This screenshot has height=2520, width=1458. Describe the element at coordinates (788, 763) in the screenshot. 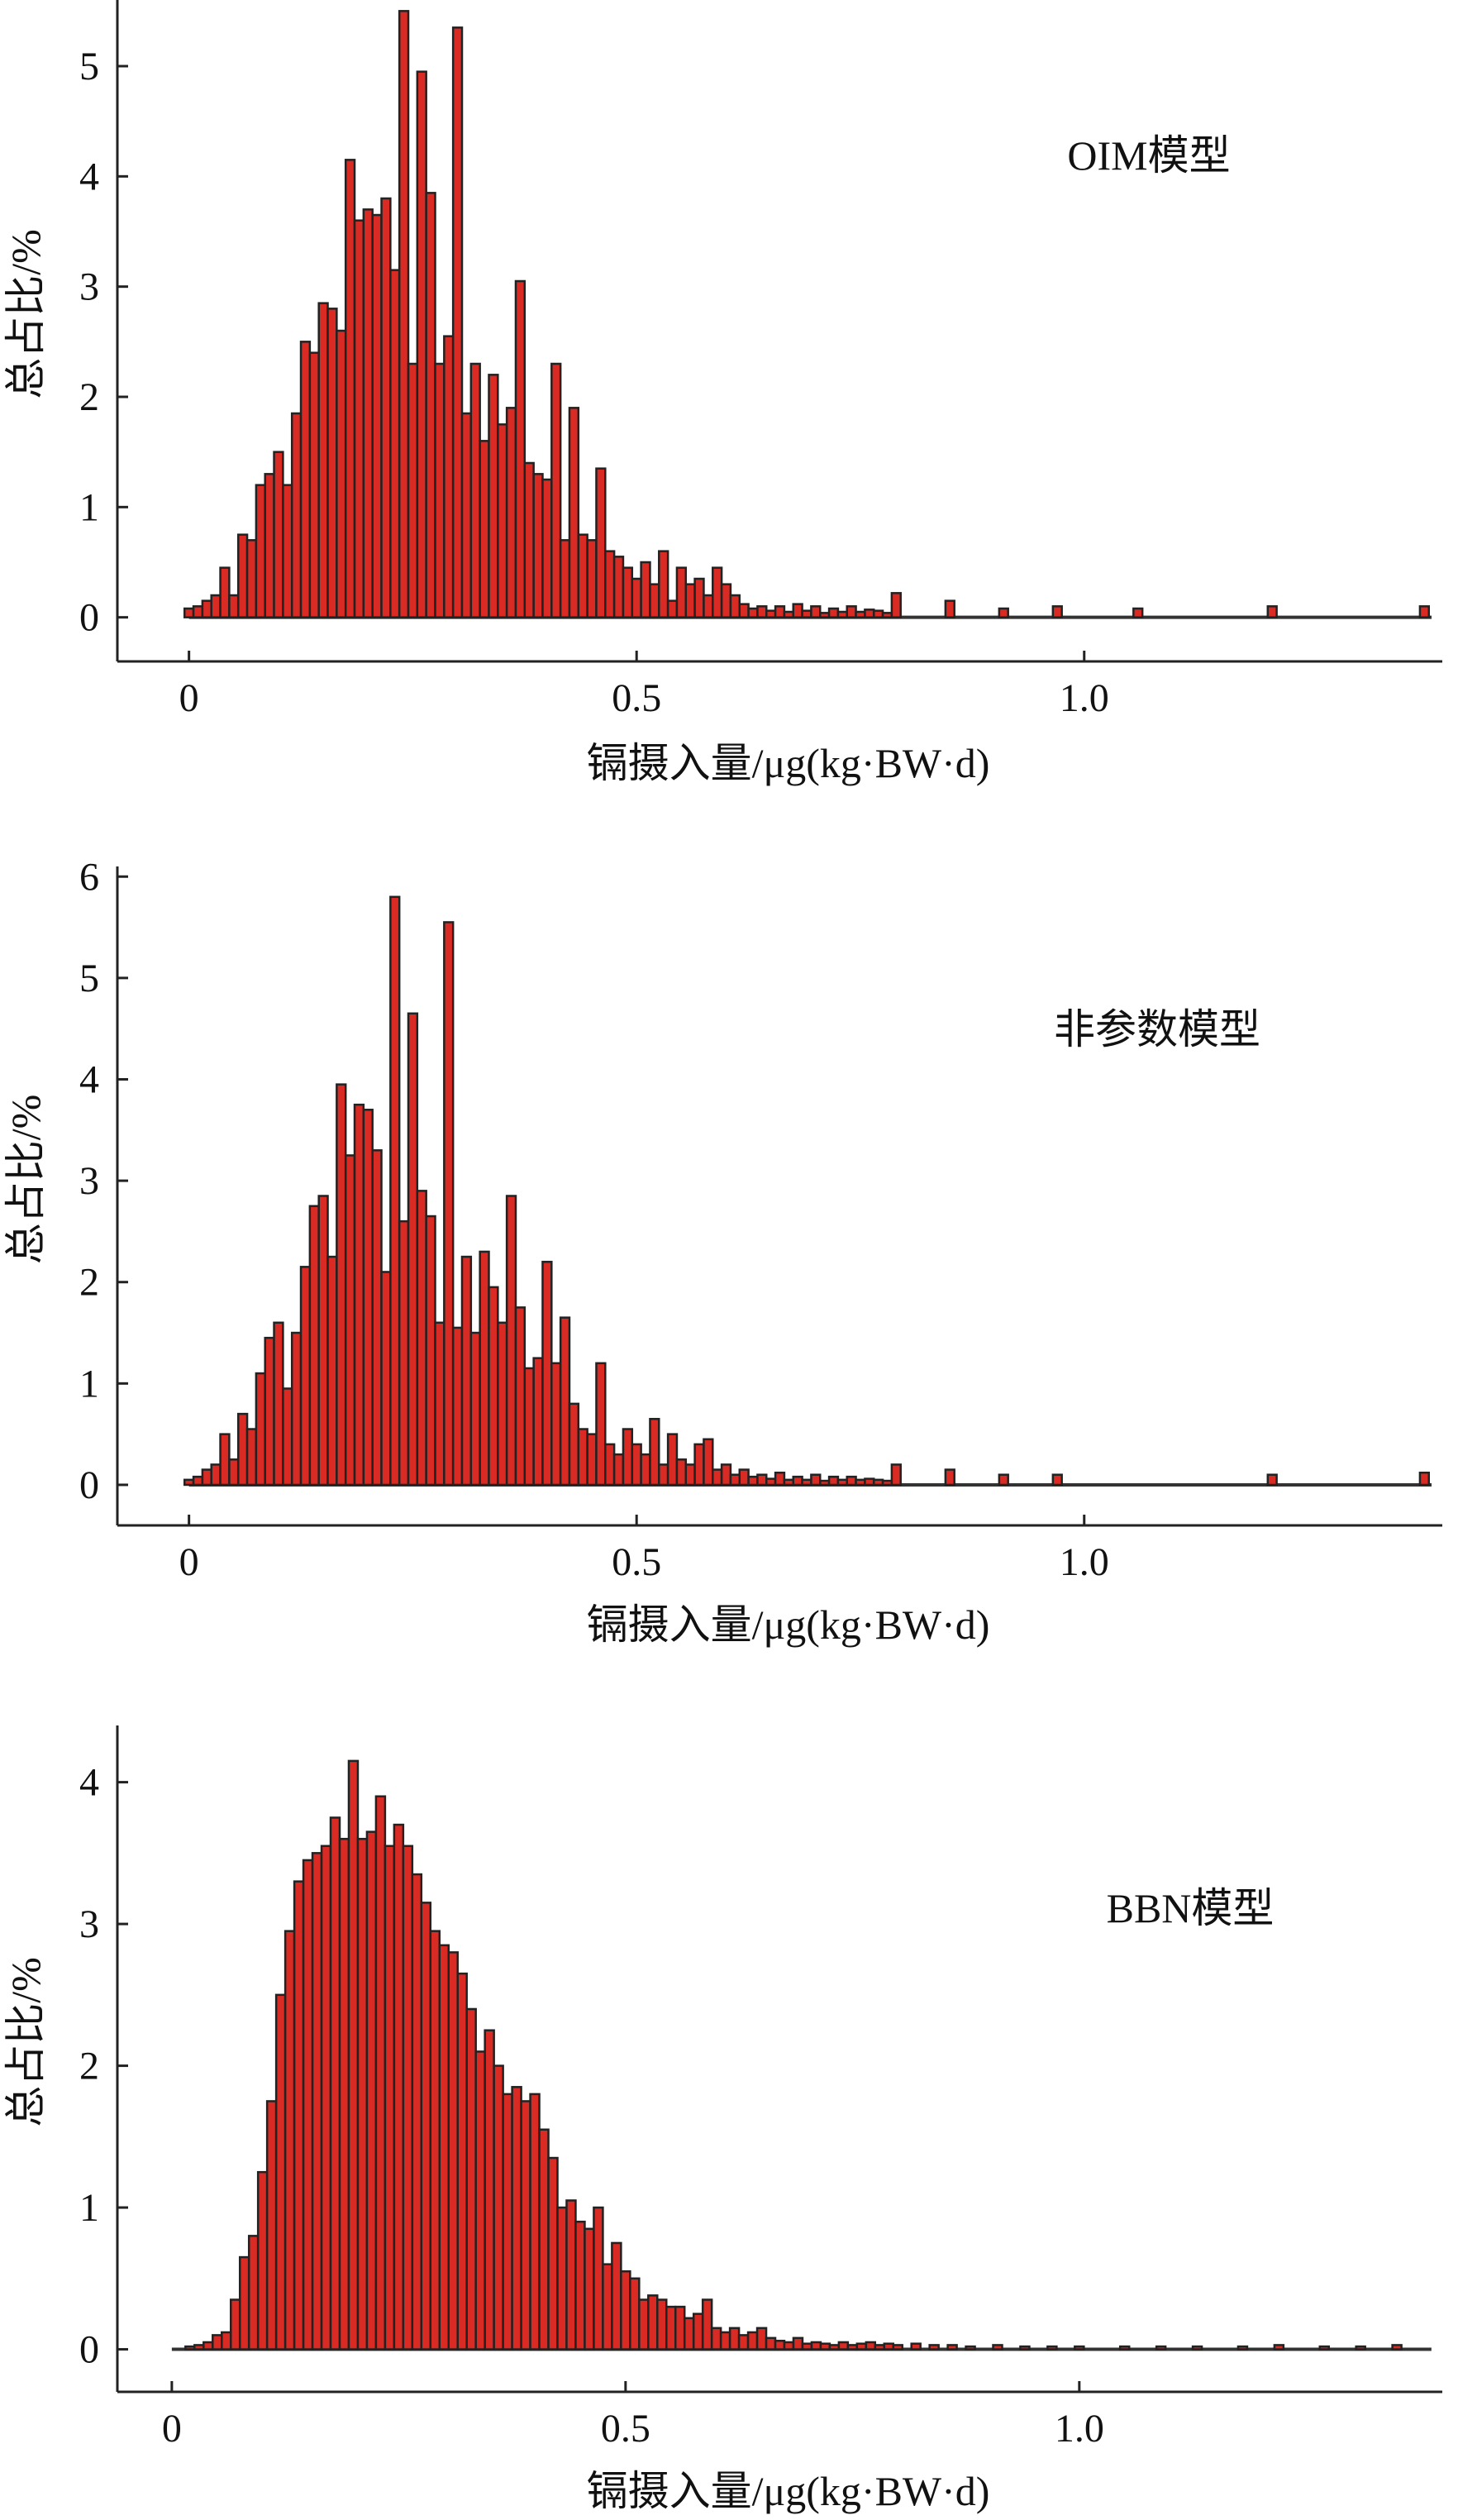

I see `x-axis-label: 镉摄入量/μg(kg·BW·d)` at that location.